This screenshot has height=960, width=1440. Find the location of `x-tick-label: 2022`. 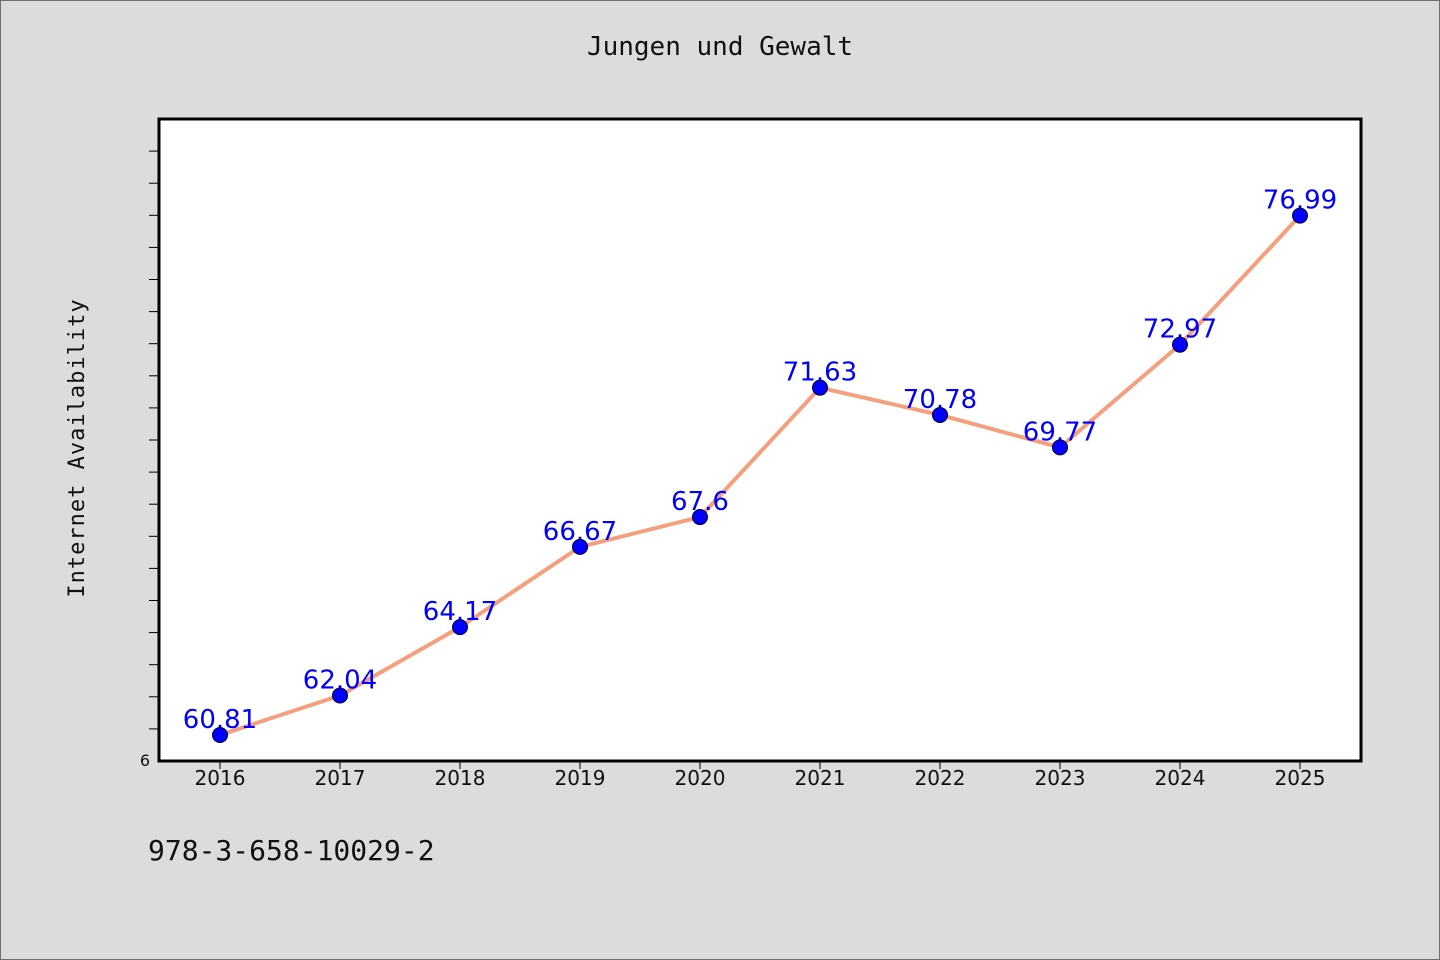

x-tick-label: 2022 is located at coordinates (940, 778).